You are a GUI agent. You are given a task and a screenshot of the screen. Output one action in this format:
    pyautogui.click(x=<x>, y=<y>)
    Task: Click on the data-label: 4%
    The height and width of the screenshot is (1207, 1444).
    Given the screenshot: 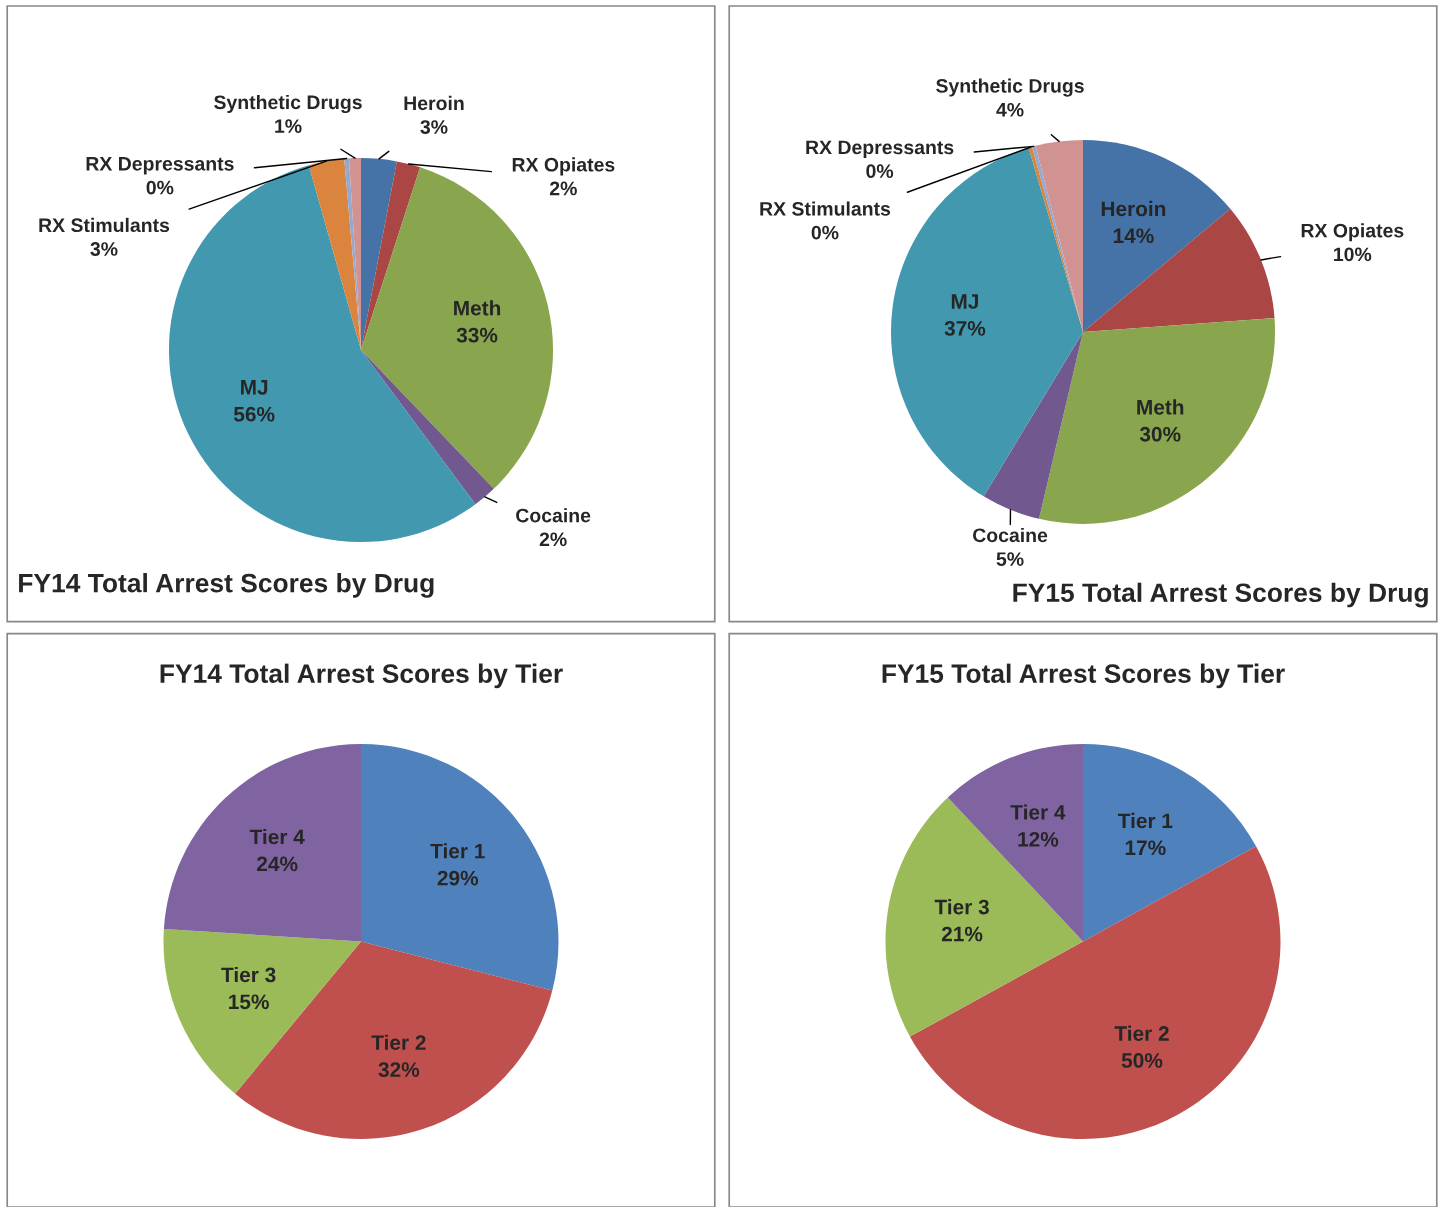 What is the action you would take?
    pyautogui.click(x=1010, y=109)
    